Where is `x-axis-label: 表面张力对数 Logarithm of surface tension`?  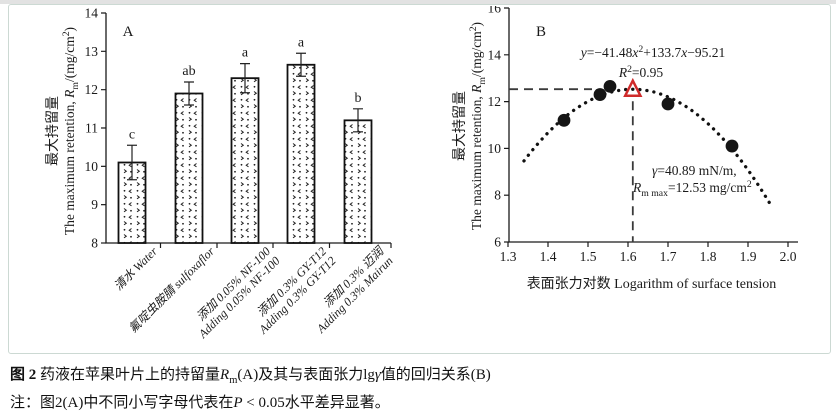 x-axis-label: 表面张力对数 Logarithm of surface tension is located at coordinates (652, 284).